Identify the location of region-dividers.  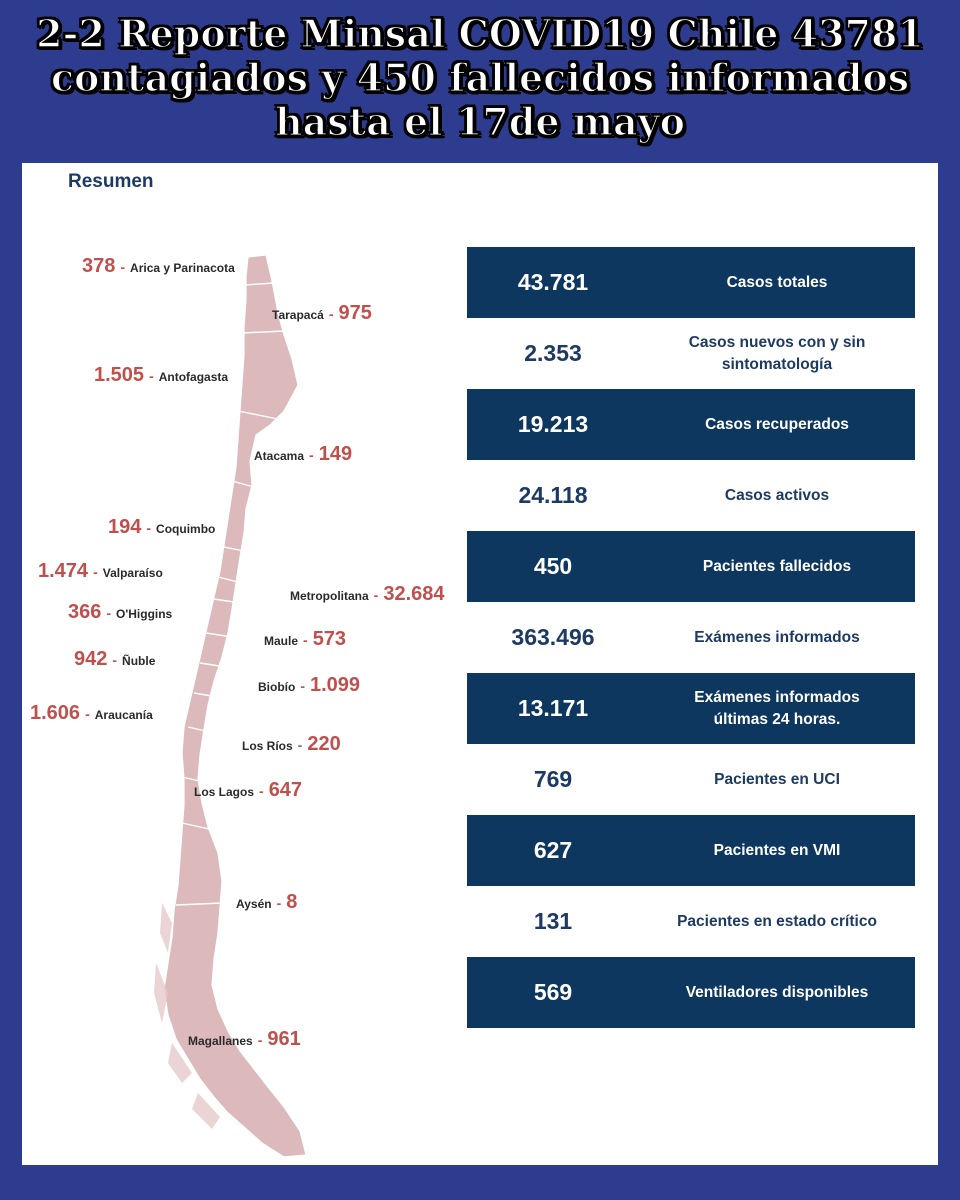
(230, 594).